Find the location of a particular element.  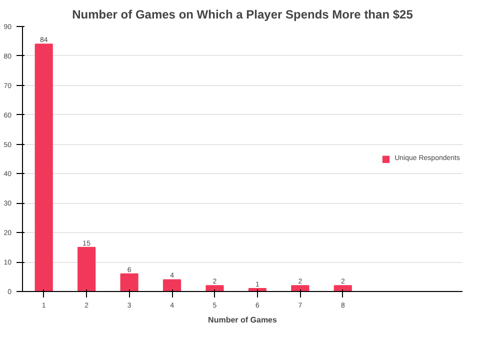

chart-title: Number of Games on Which a Player Spends More than $25 is located at coordinates (243, 15).